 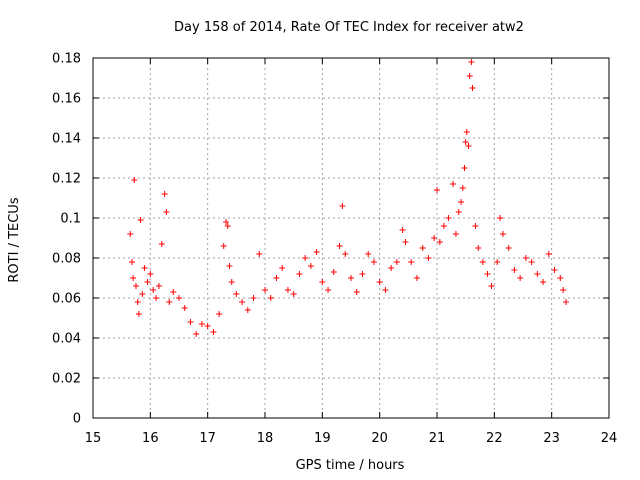 What do you see at coordinates (66, 379) in the screenshot?
I see `y-tick-label: 0.02` at bounding box center [66, 379].